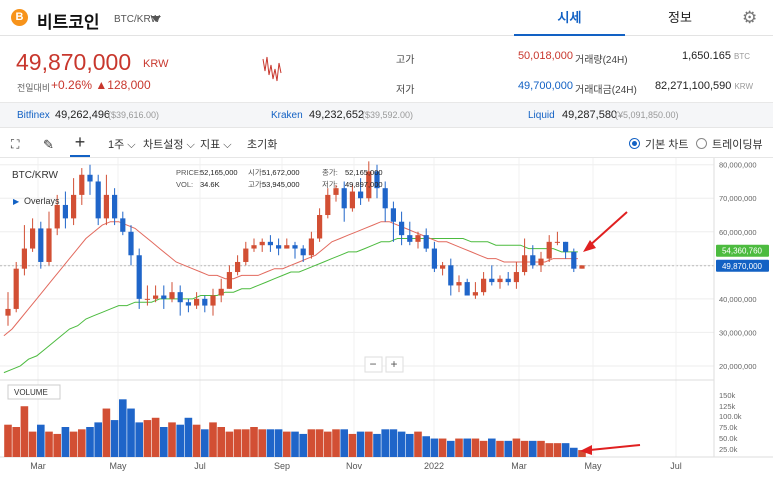  I want to click on exchange-price: 49,232,652, so click(337, 115).